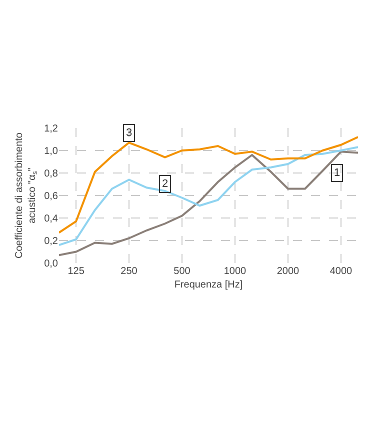  I want to click on x-tick-label: 1000, so click(235, 271).